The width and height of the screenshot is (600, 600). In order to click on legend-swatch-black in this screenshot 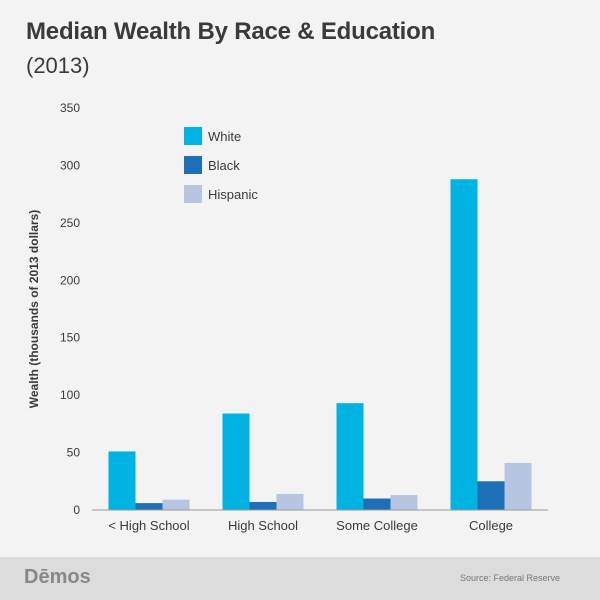, I will do `click(193, 165)`.